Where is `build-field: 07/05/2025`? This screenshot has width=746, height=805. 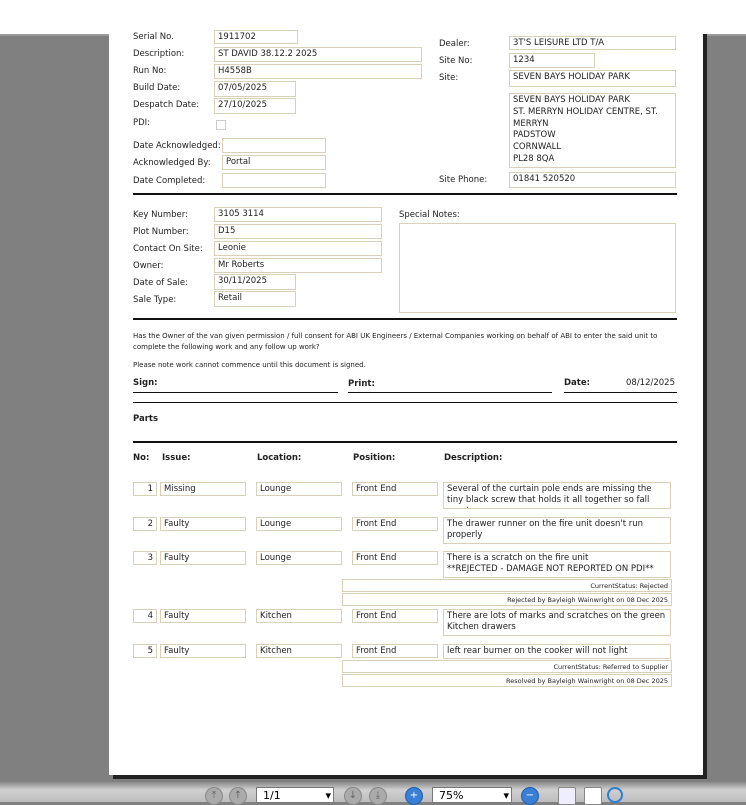 build-field: 07/05/2025 is located at coordinates (255, 89).